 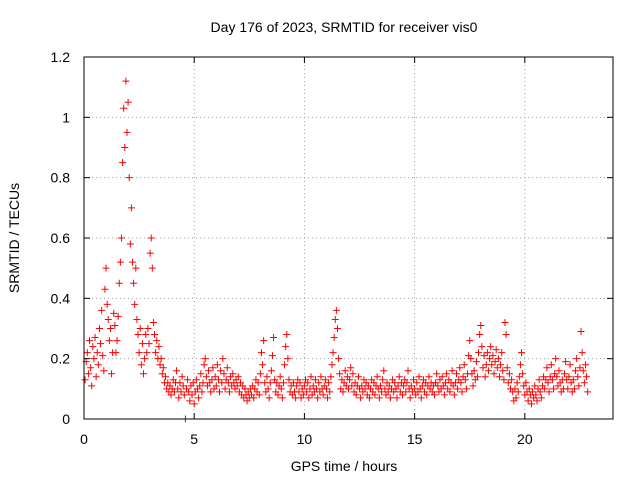 What do you see at coordinates (194, 439) in the screenshot?
I see `x-tick-label: 5` at bounding box center [194, 439].